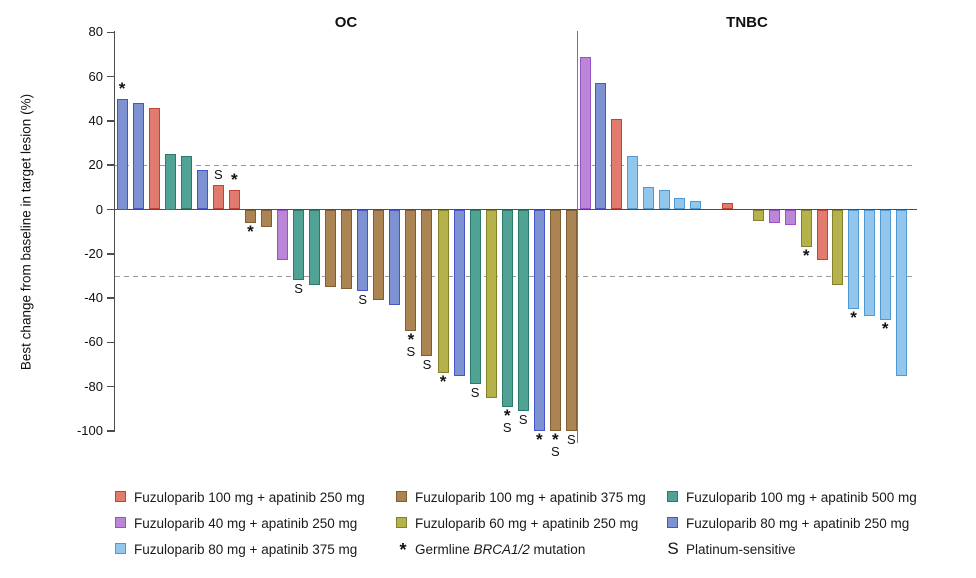 This screenshot has height=578, width=976. I want to click on y-tick-label--20: -20, so click(93, 253).